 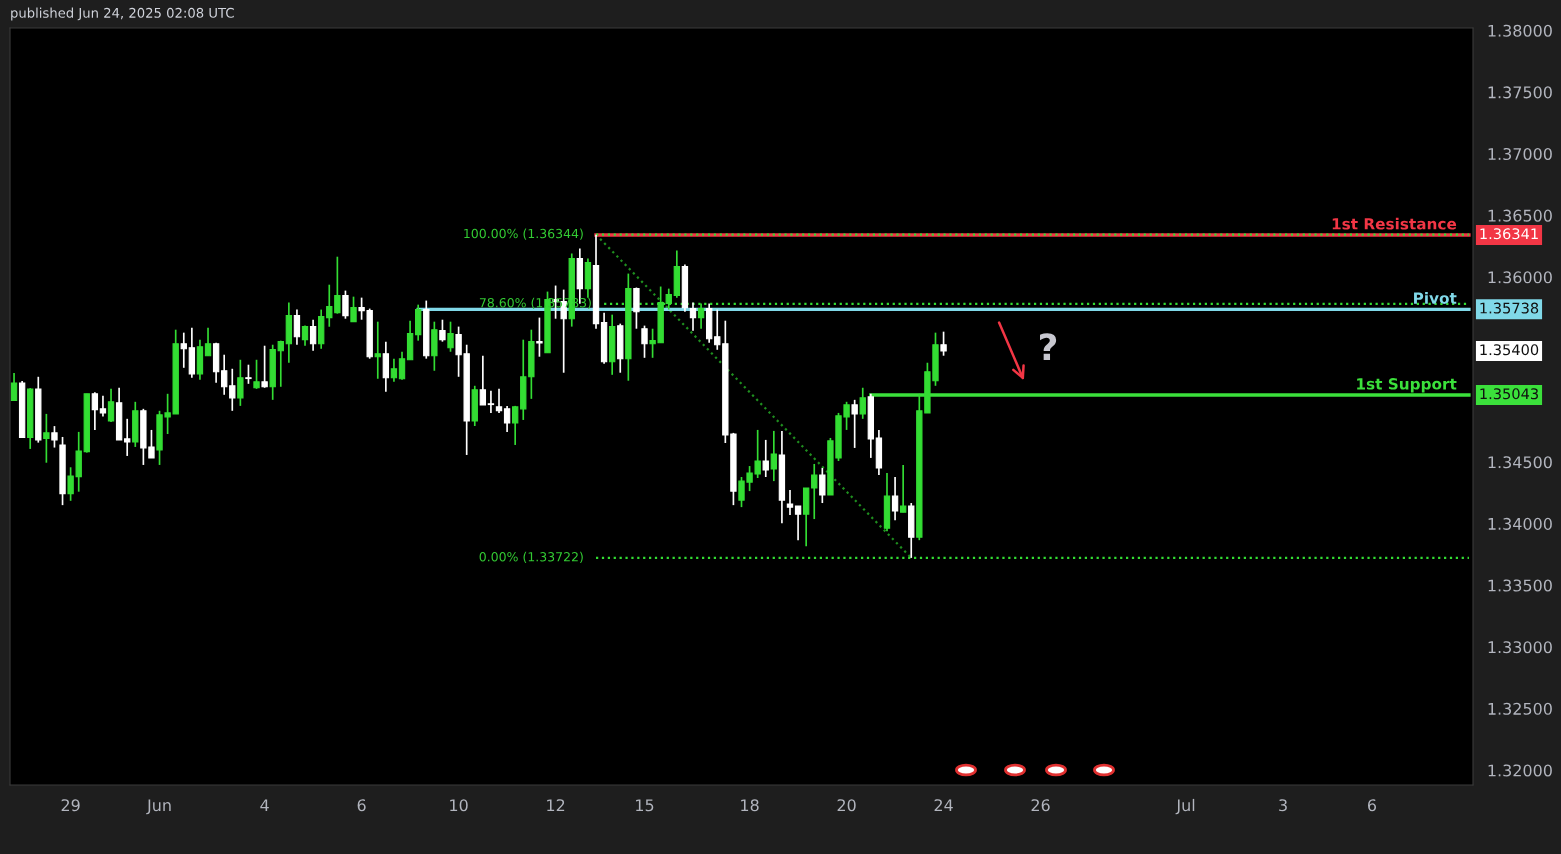 I want to click on y-tick-label: 1.33000, so click(x=1520, y=647).